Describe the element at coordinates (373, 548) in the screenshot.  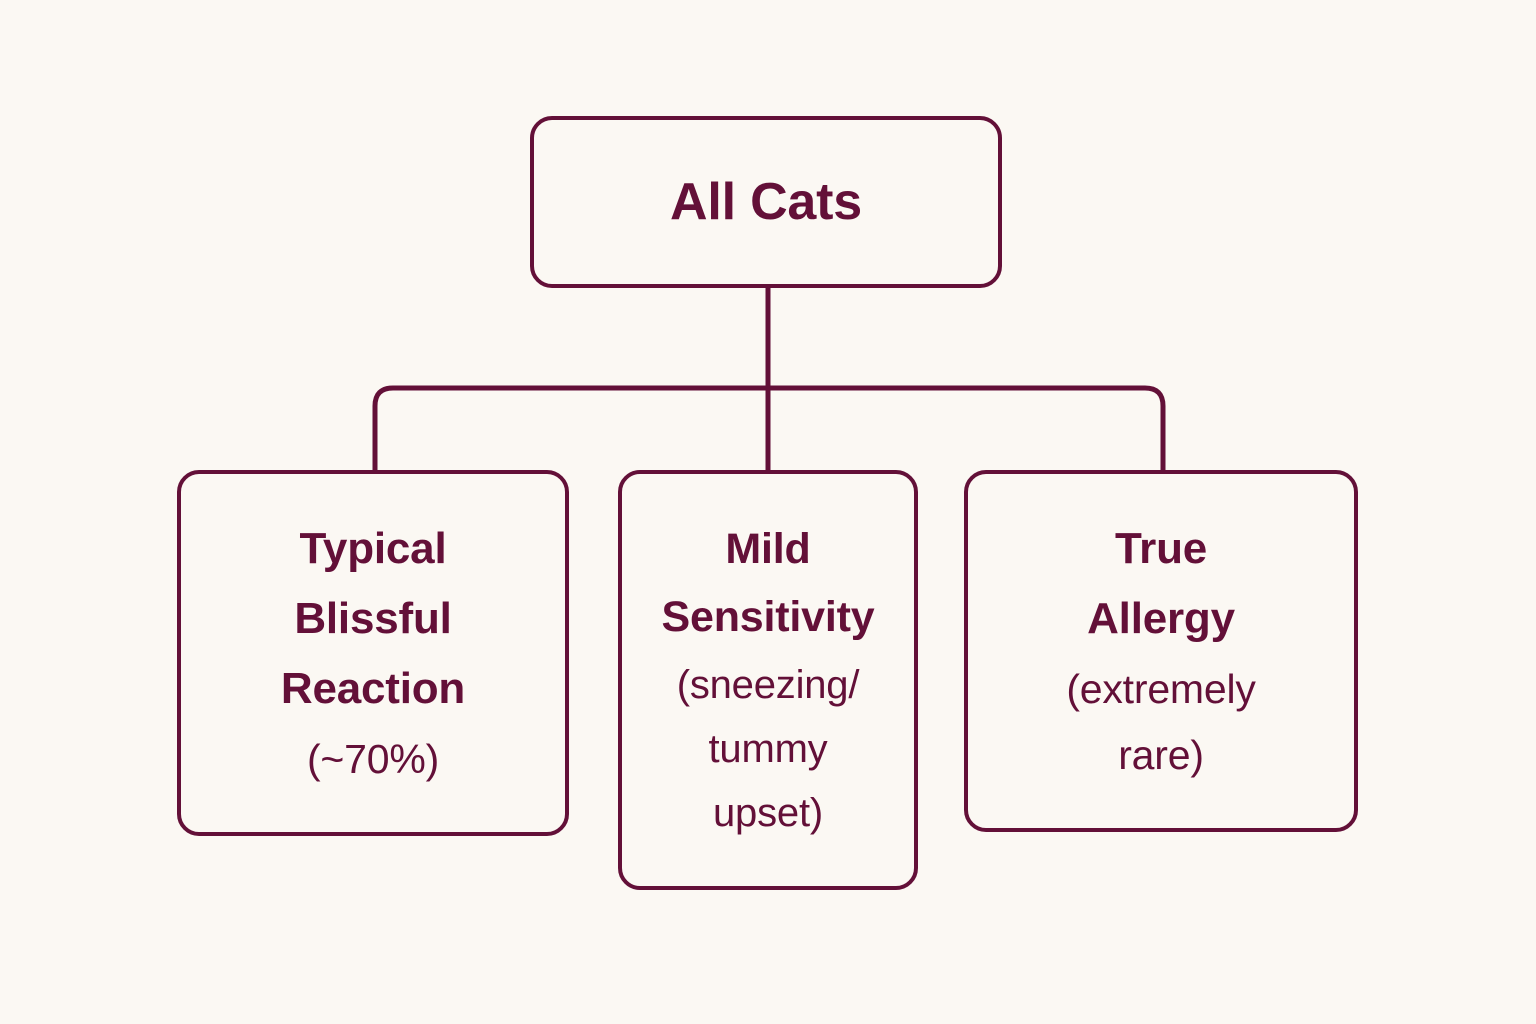
I see `title-line: Typical` at that location.